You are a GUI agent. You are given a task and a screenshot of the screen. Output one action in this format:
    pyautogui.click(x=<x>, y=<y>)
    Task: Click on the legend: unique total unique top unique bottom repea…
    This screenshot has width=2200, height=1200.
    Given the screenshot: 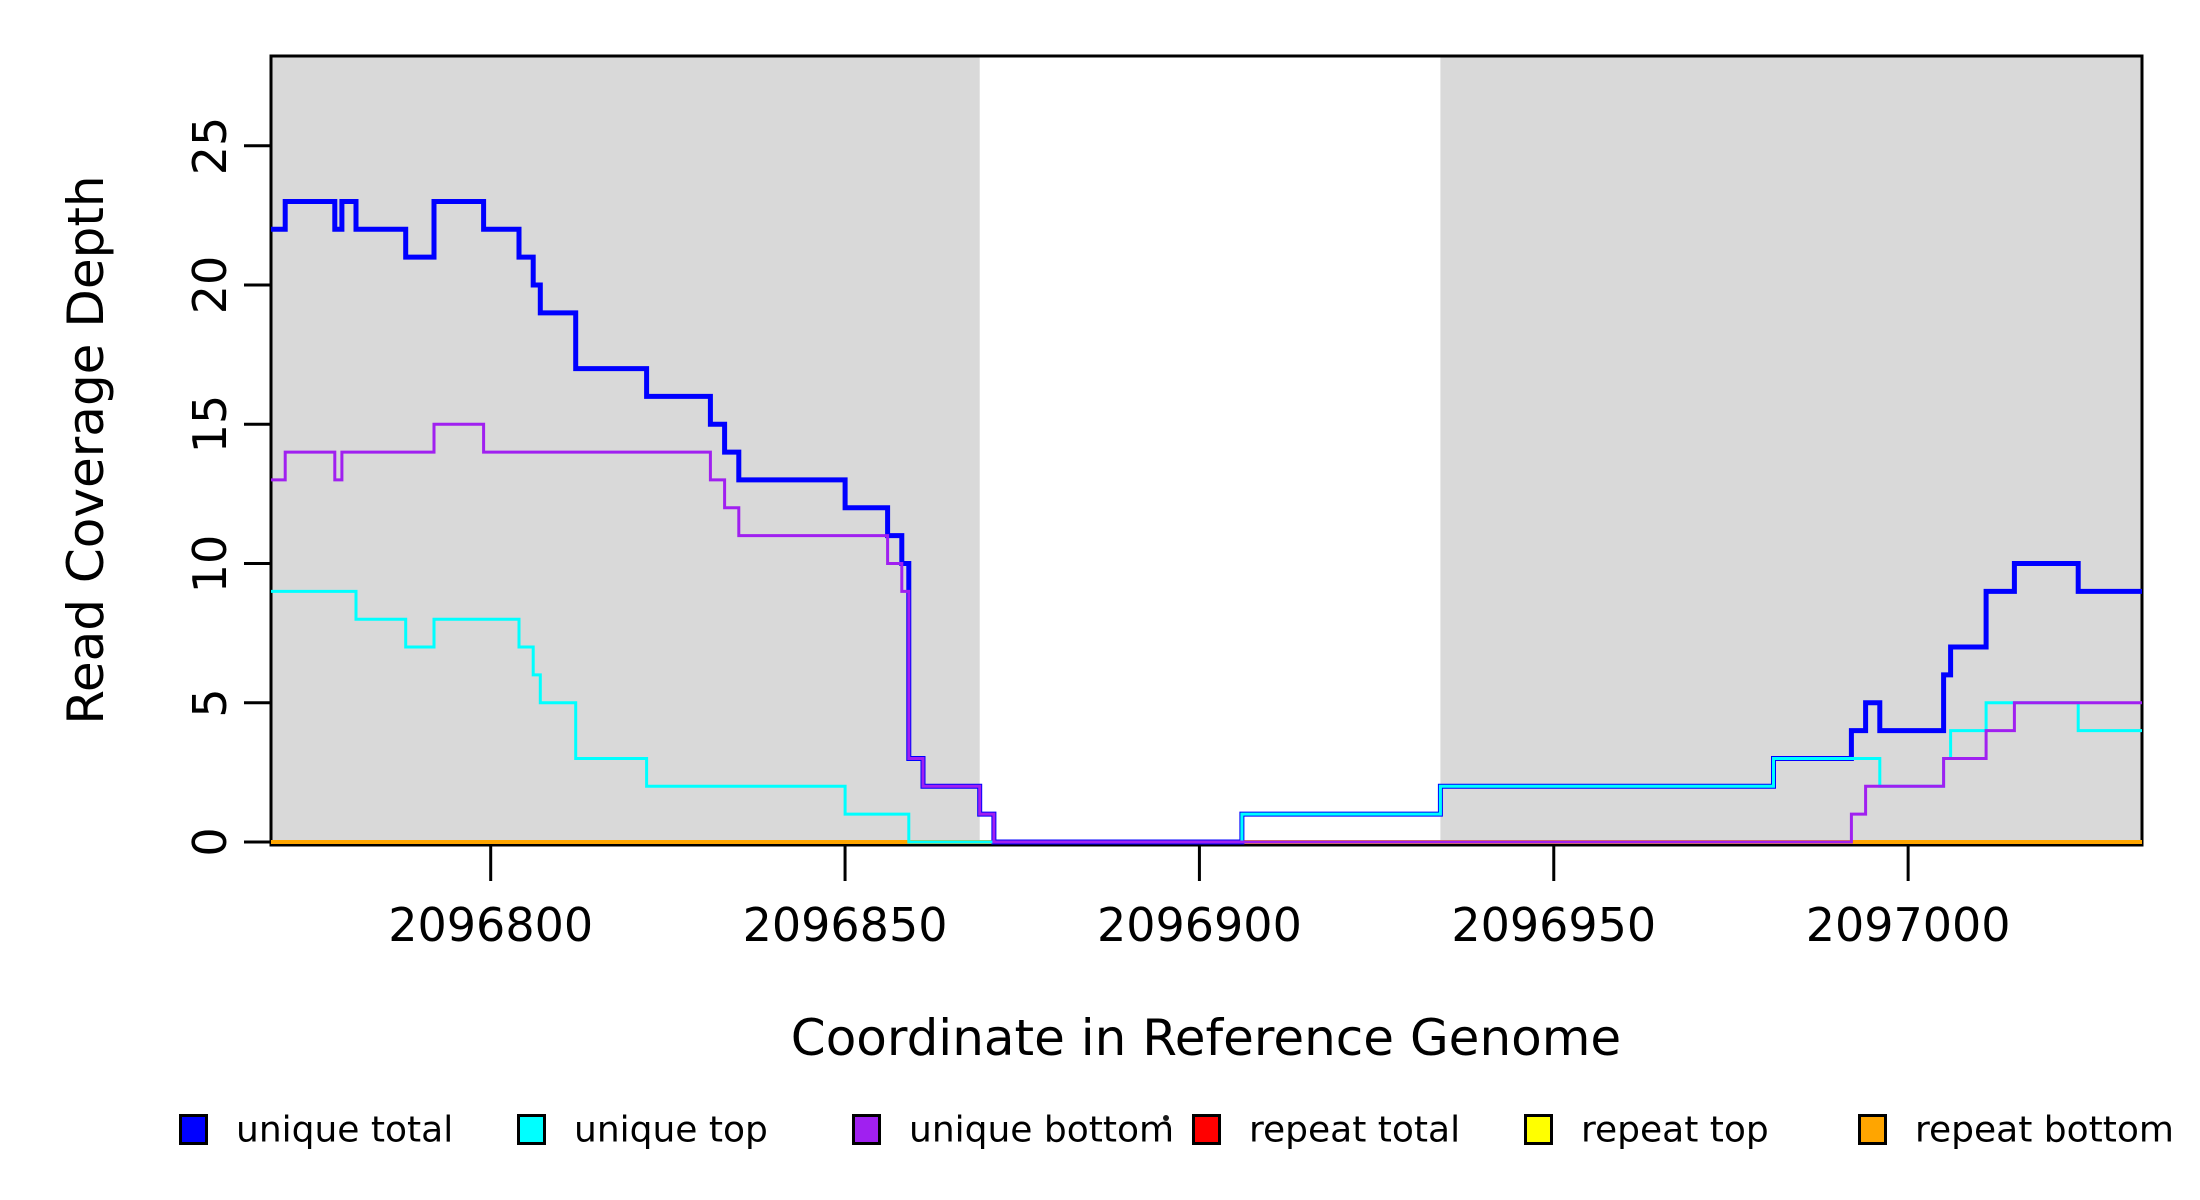 What is the action you would take?
    pyautogui.click(x=1100, y=1140)
    